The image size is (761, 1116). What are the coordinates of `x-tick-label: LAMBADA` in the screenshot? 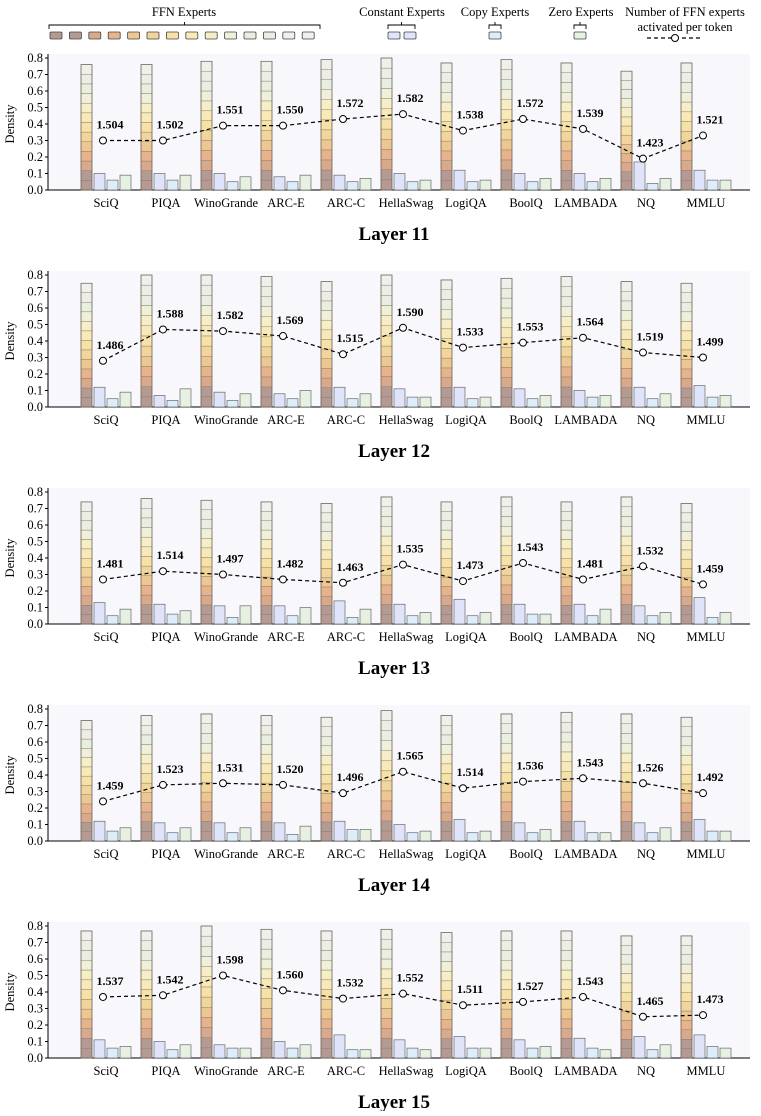 It's located at (585, 420).